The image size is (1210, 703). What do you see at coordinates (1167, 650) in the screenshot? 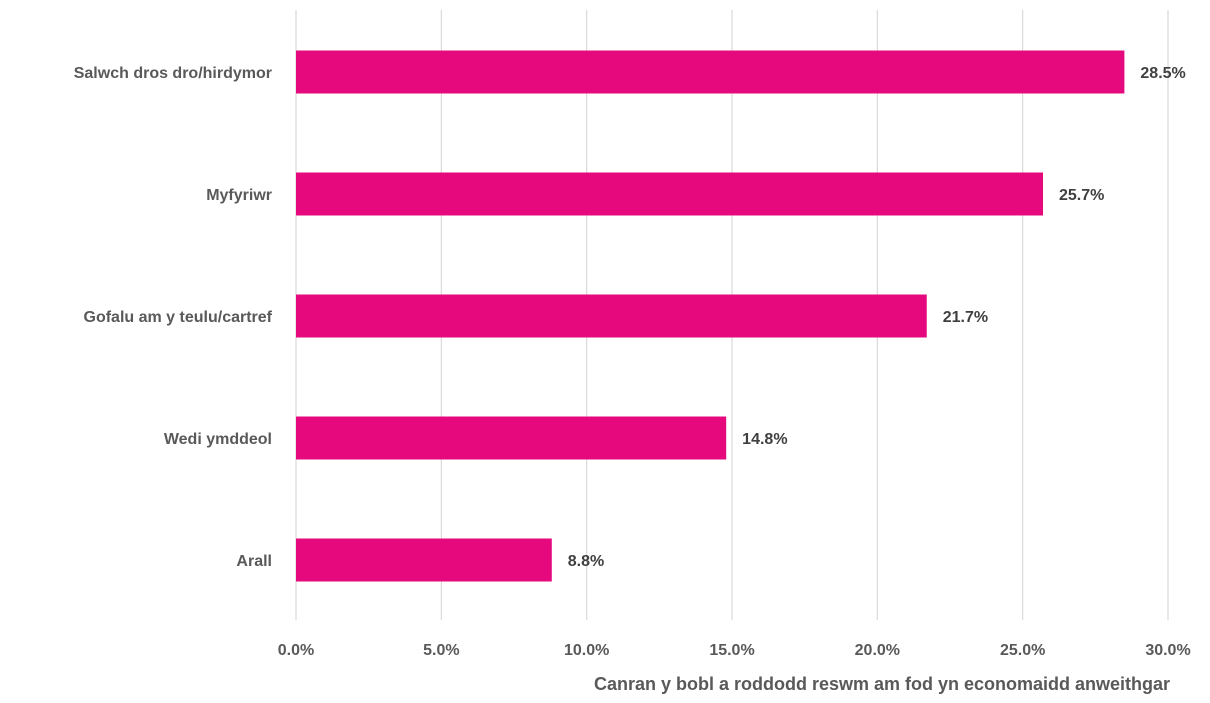
I see `x-tick-label: 30.0%` at bounding box center [1167, 650].